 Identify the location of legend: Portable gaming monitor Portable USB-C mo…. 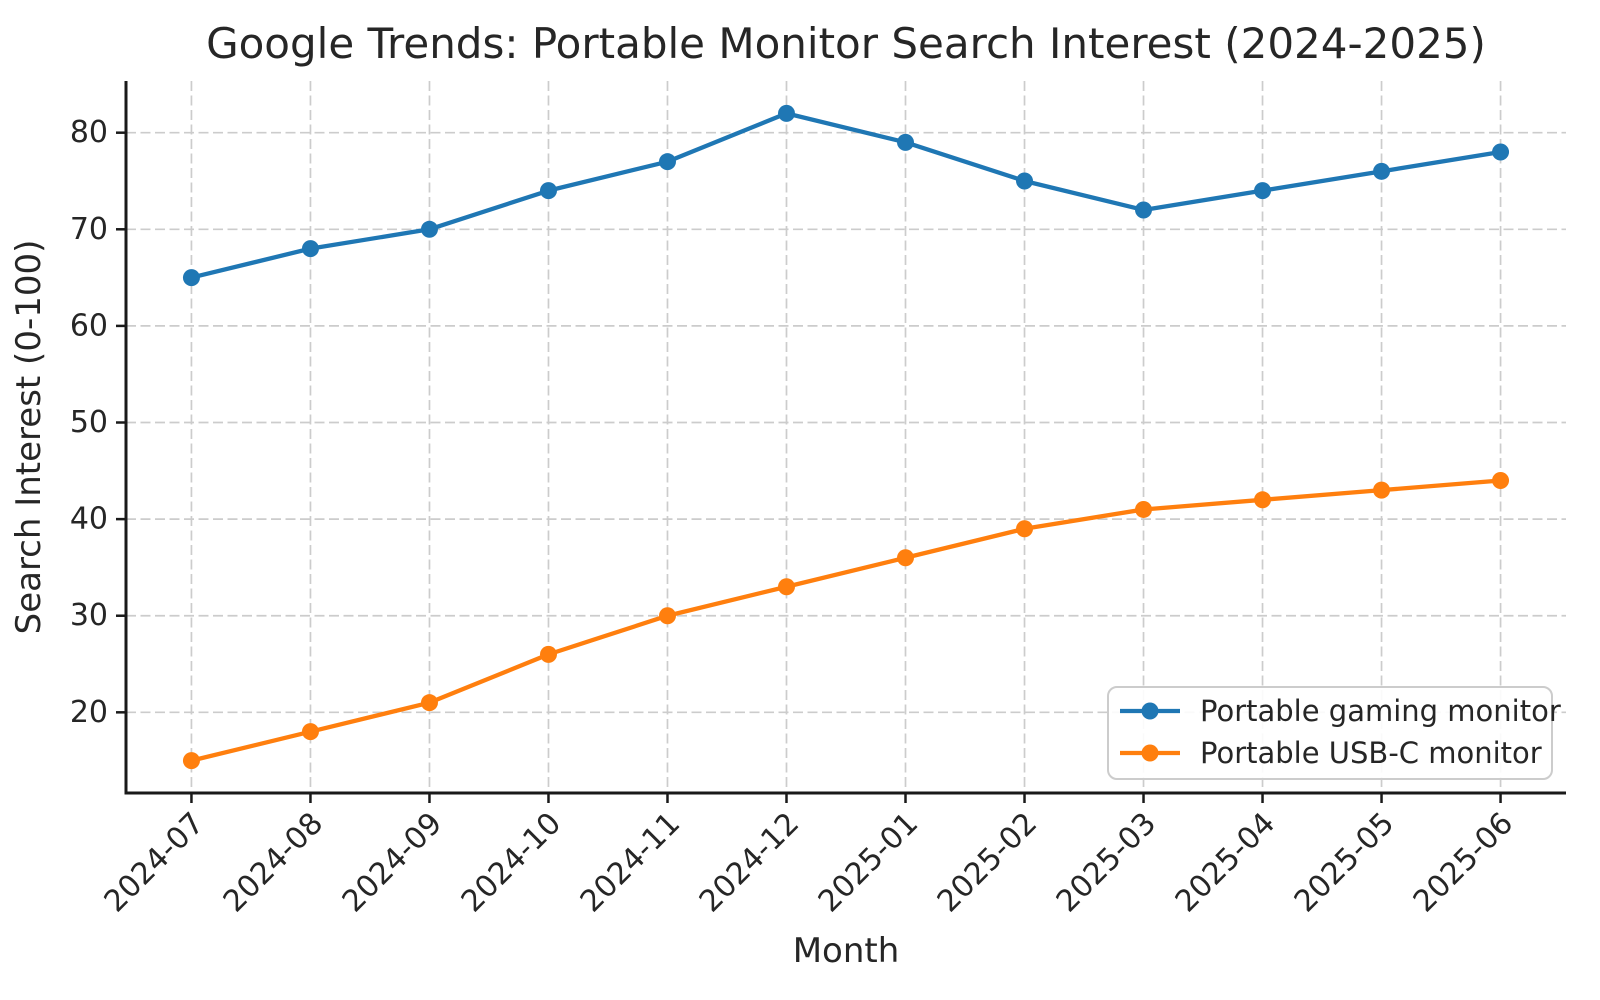
(1334, 733).